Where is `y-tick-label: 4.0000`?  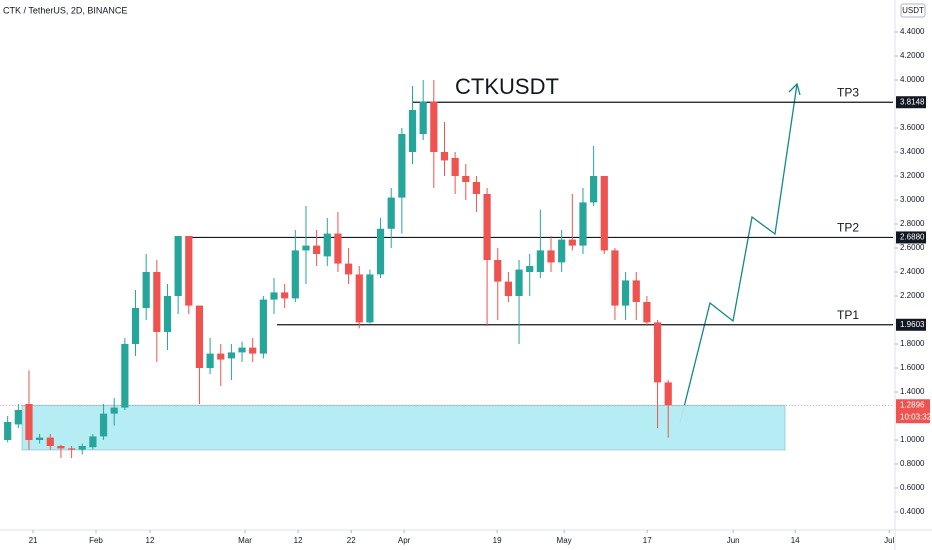
y-tick-label: 4.0000 is located at coordinates (912, 79).